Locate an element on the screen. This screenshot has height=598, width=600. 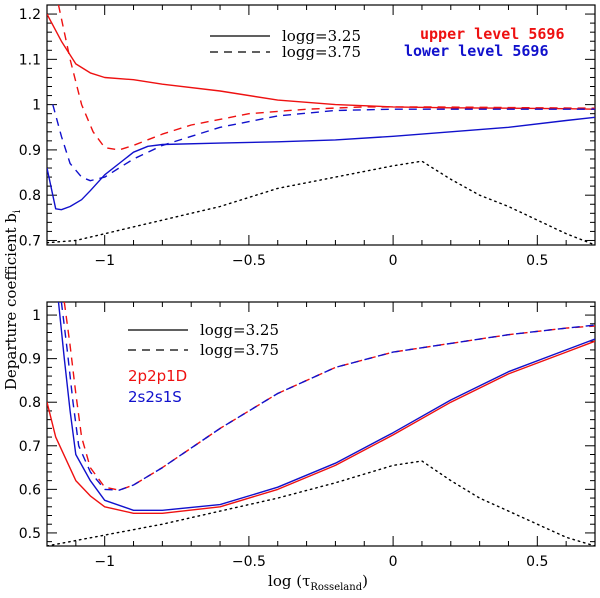
y-tick-label: 0.6 is located at coordinates (30, 490).